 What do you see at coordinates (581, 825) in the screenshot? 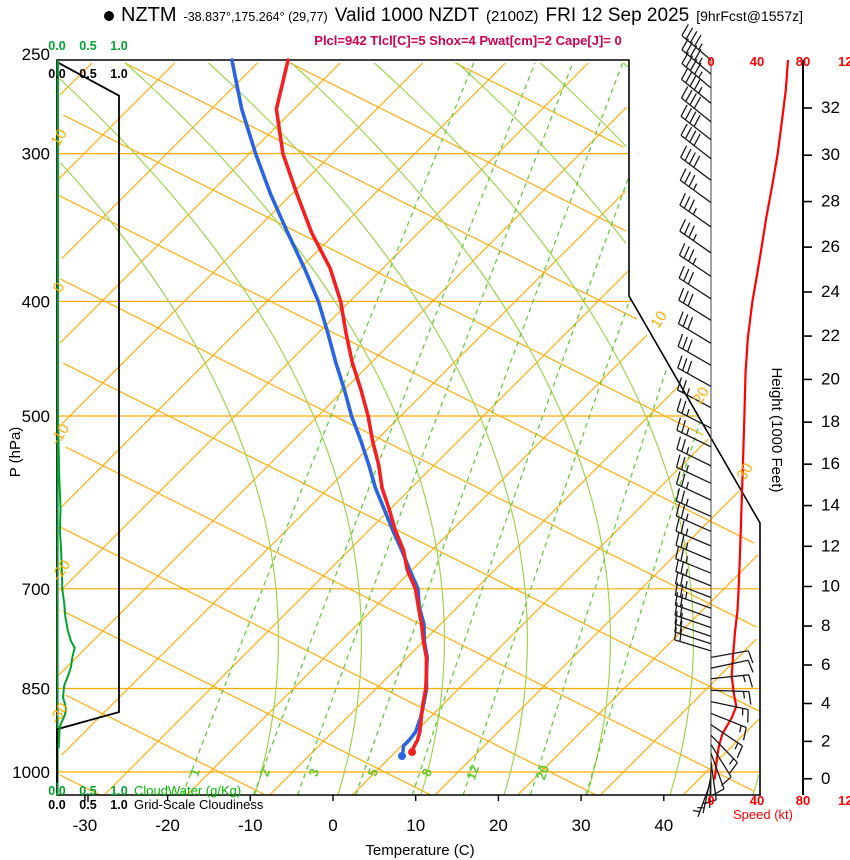
I see `temperature-tick-label: 30` at bounding box center [581, 825].